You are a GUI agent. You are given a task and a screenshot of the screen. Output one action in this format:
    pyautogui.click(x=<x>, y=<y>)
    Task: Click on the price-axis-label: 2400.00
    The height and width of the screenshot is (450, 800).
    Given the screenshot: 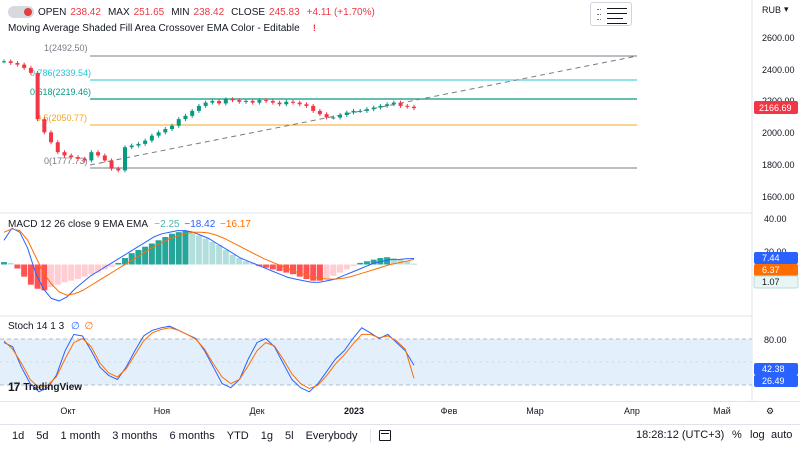 What is the action you would take?
    pyautogui.click(x=778, y=70)
    